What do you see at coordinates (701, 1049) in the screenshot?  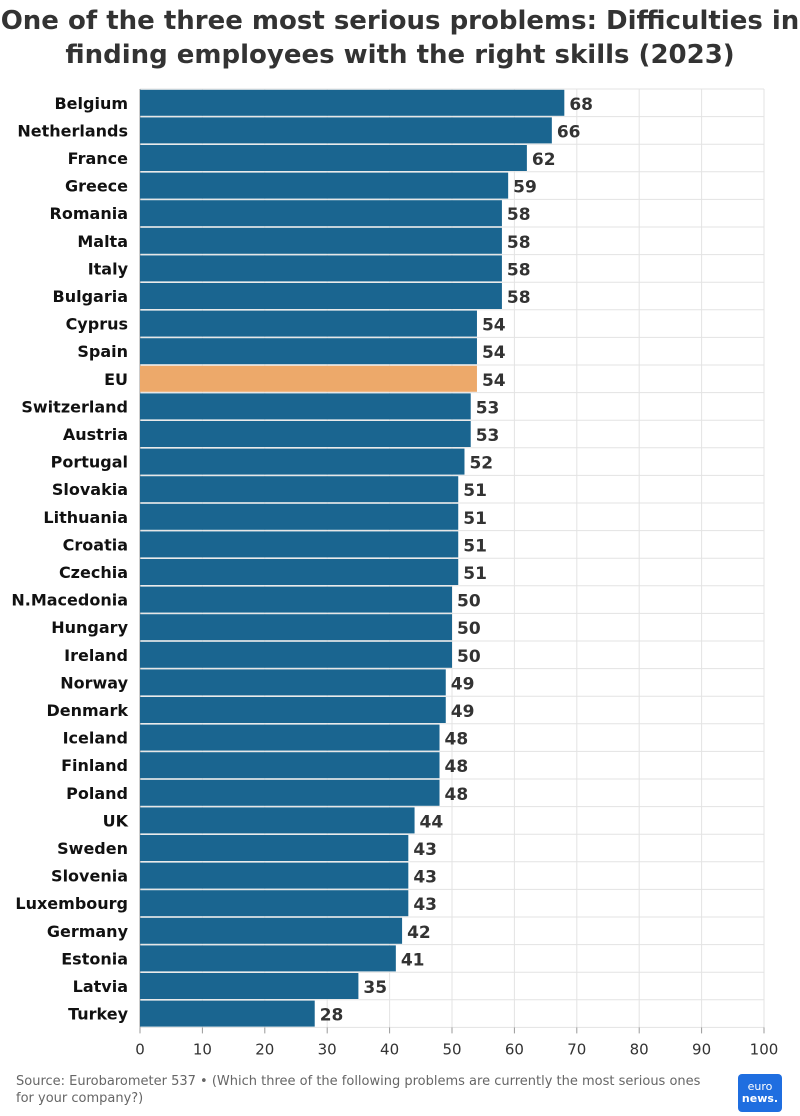 I see `x-tick-label: 90` at bounding box center [701, 1049].